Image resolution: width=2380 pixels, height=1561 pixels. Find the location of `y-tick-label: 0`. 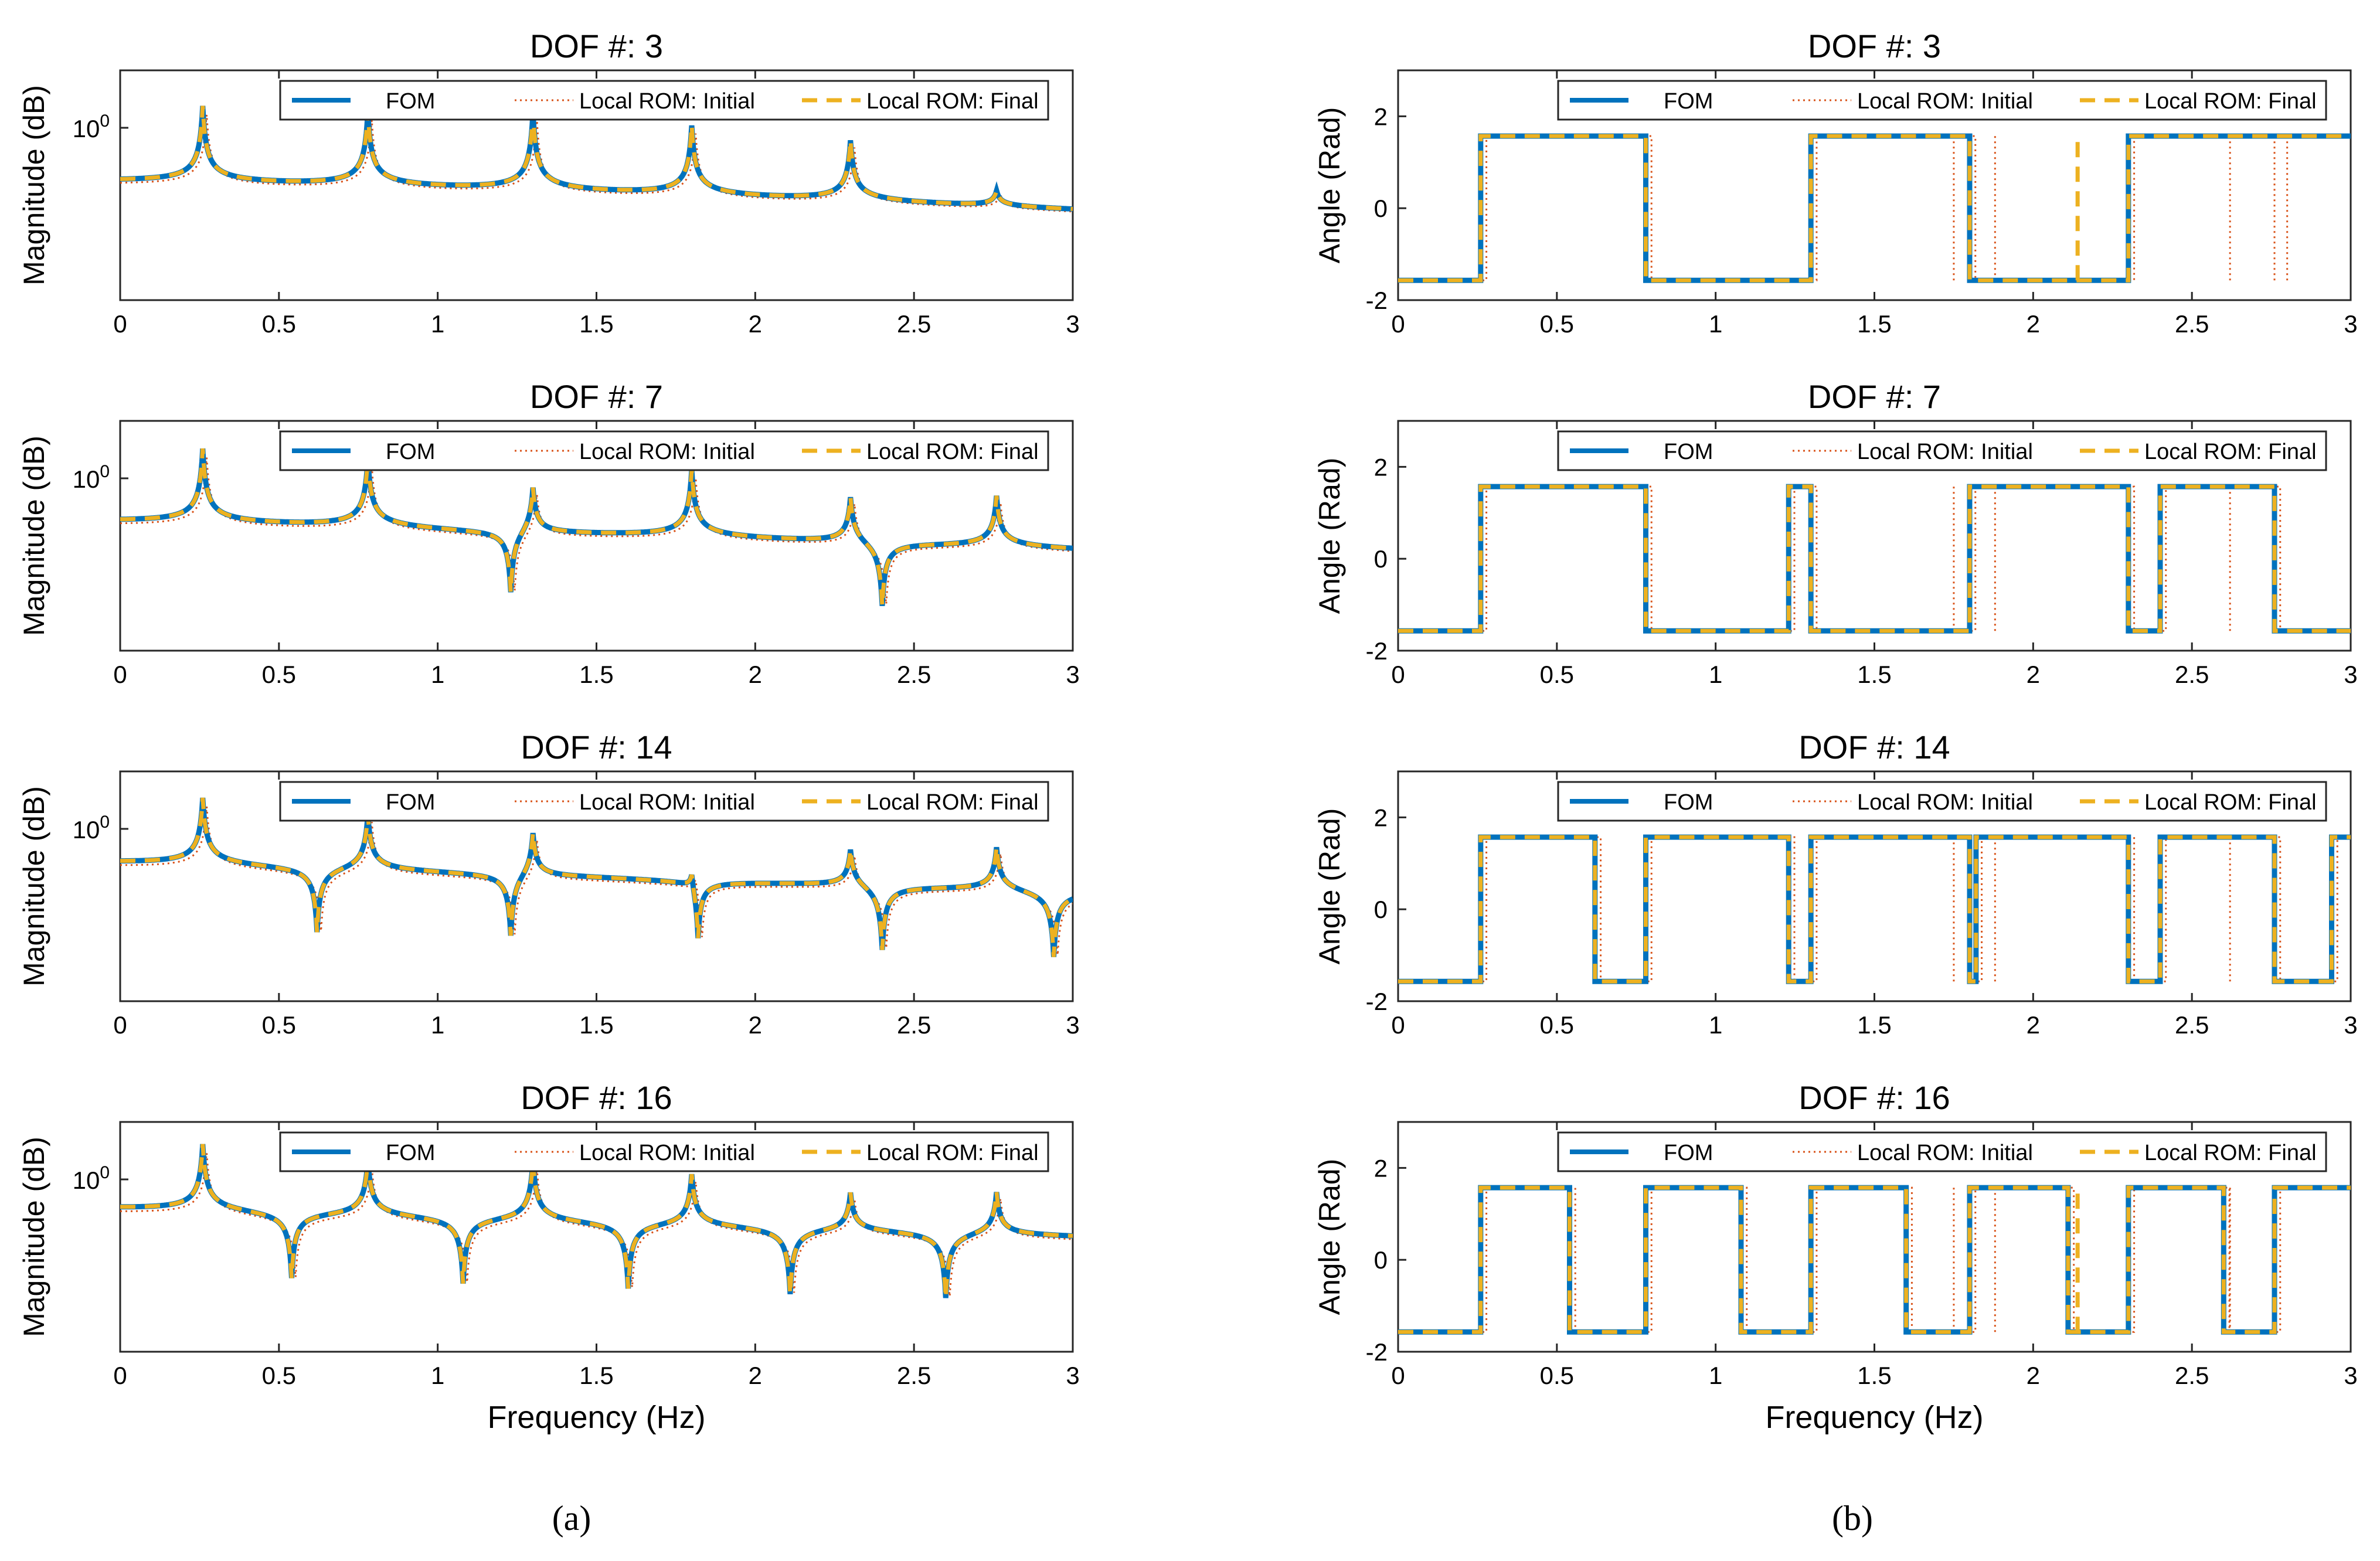

y-tick-label: 0 is located at coordinates (1381, 1260).